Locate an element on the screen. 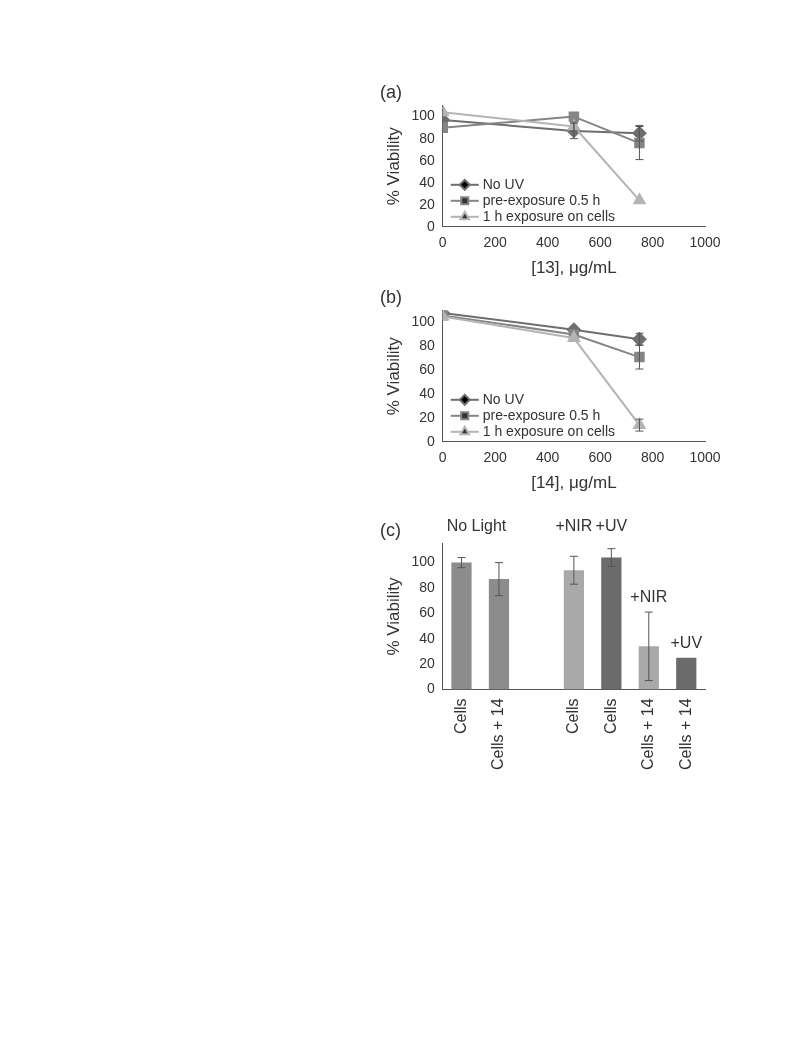  chart-title: (b) is located at coordinates (391, 296).